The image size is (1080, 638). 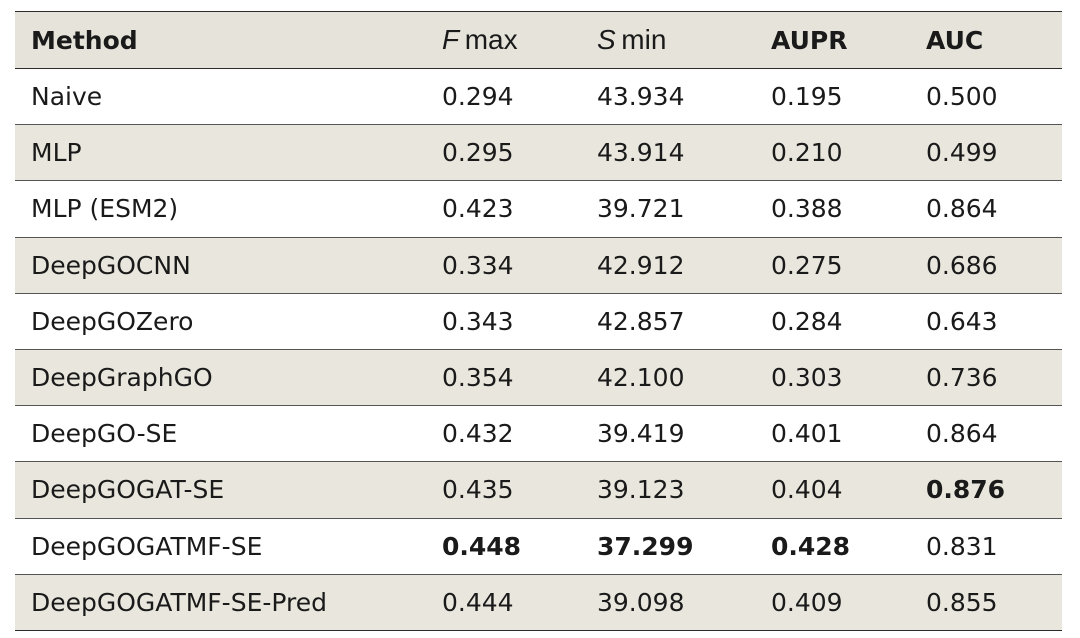 What do you see at coordinates (962, 97) in the screenshot?
I see `cell-auc: 0.500` at bounding box center [962, 97].